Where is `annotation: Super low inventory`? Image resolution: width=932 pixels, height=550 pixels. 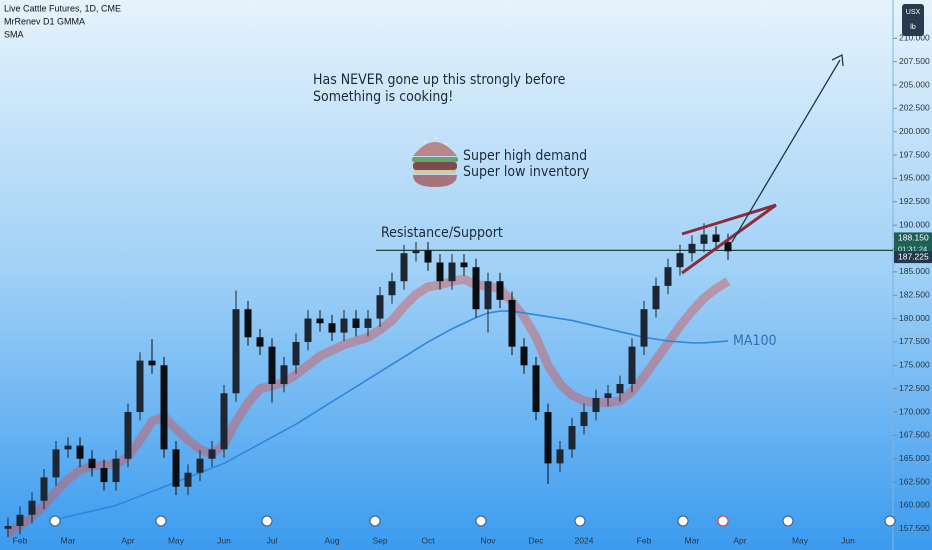
annotation: Super low inventory is located at coordinates (526, 172).